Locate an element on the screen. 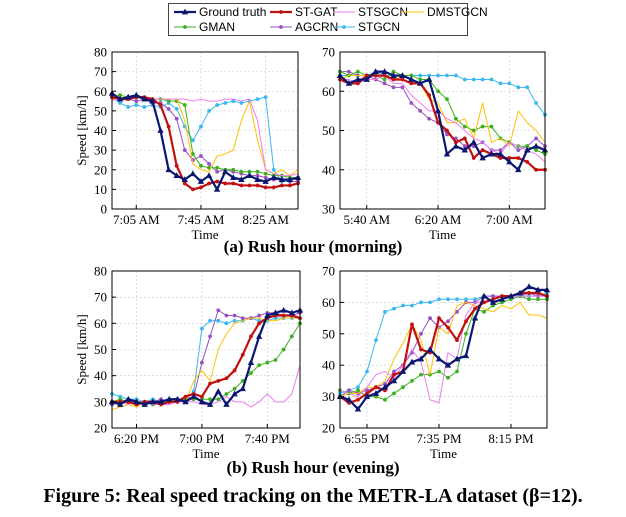 The width and height of the screenshot is (626, 517). axes-frame is located at coordinates (443, 349).